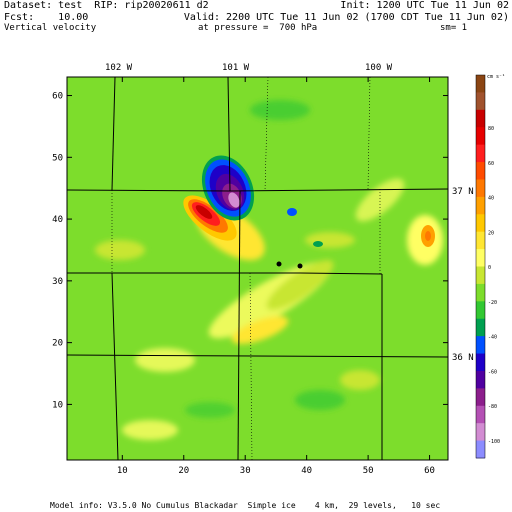 Image resolution: width=512 pixels, height=512 pixels. Describe the element at coordinates (491, 199) in the screenshot. I see `colorbar-label: 40` at that location.